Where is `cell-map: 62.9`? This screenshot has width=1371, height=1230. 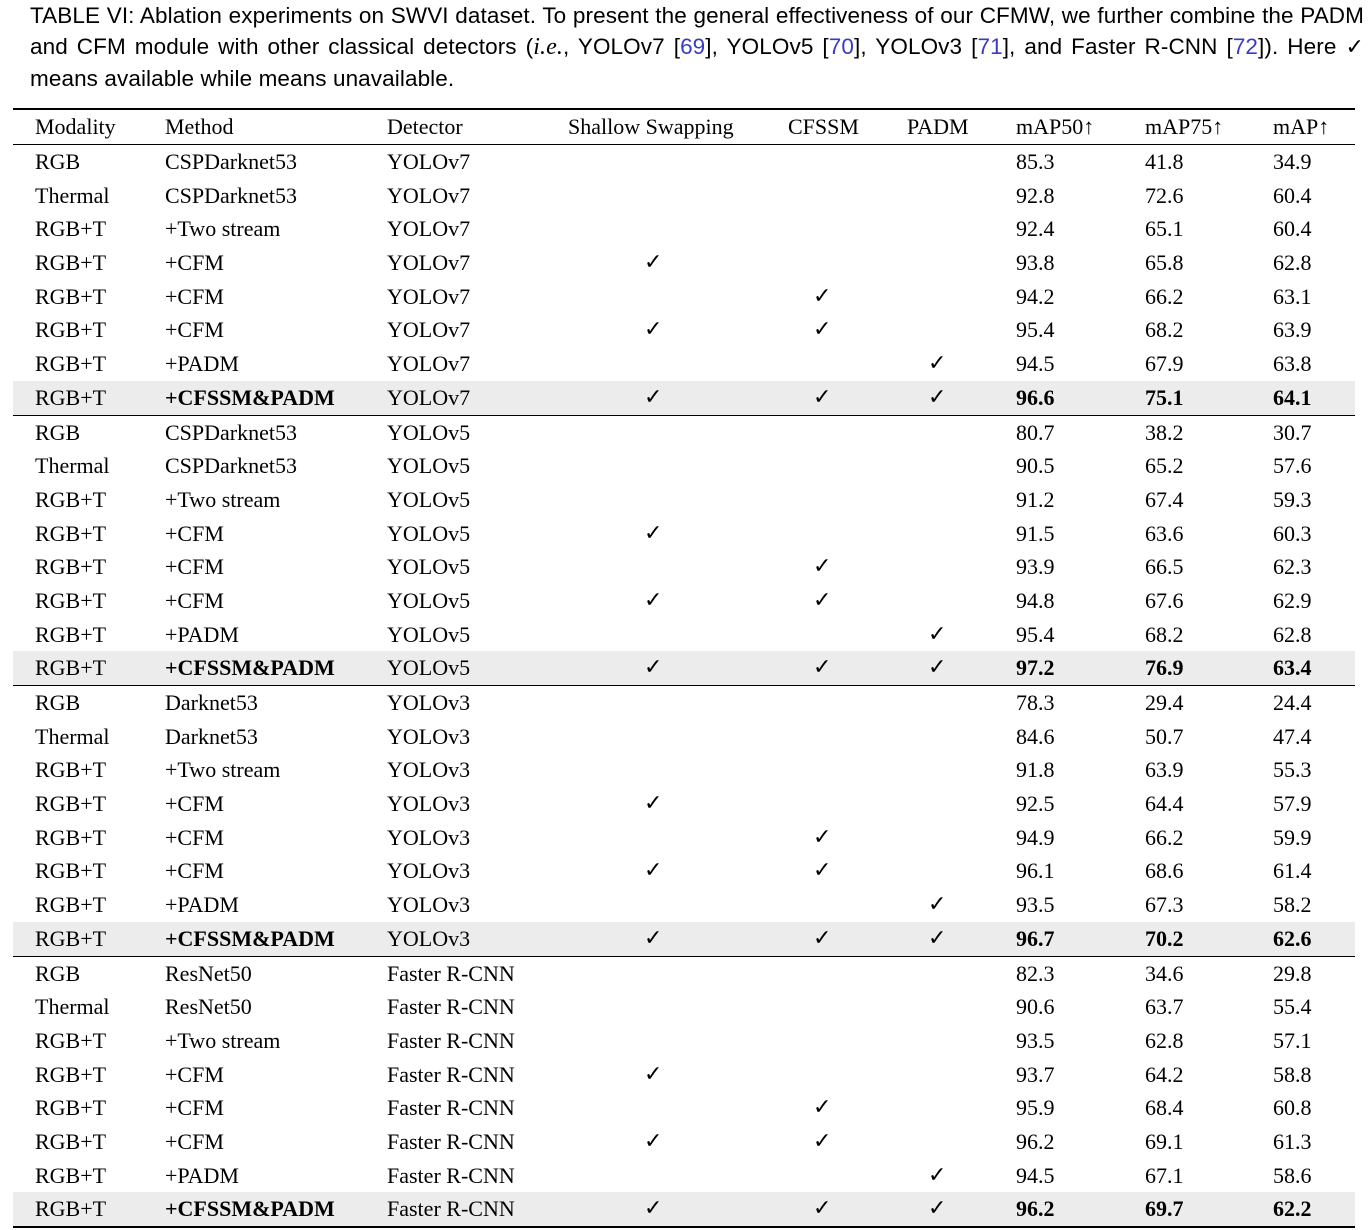 cell-map: 62.9 is located at coordinates (1292, 600).